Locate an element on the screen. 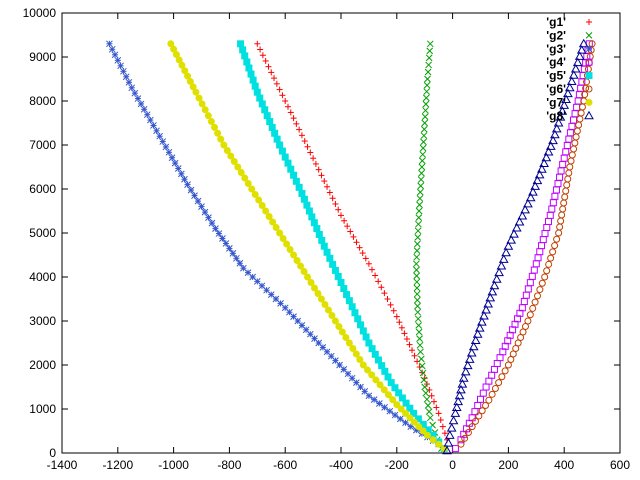  y-tick-label: 10000 is located at coordinates (40, 13).